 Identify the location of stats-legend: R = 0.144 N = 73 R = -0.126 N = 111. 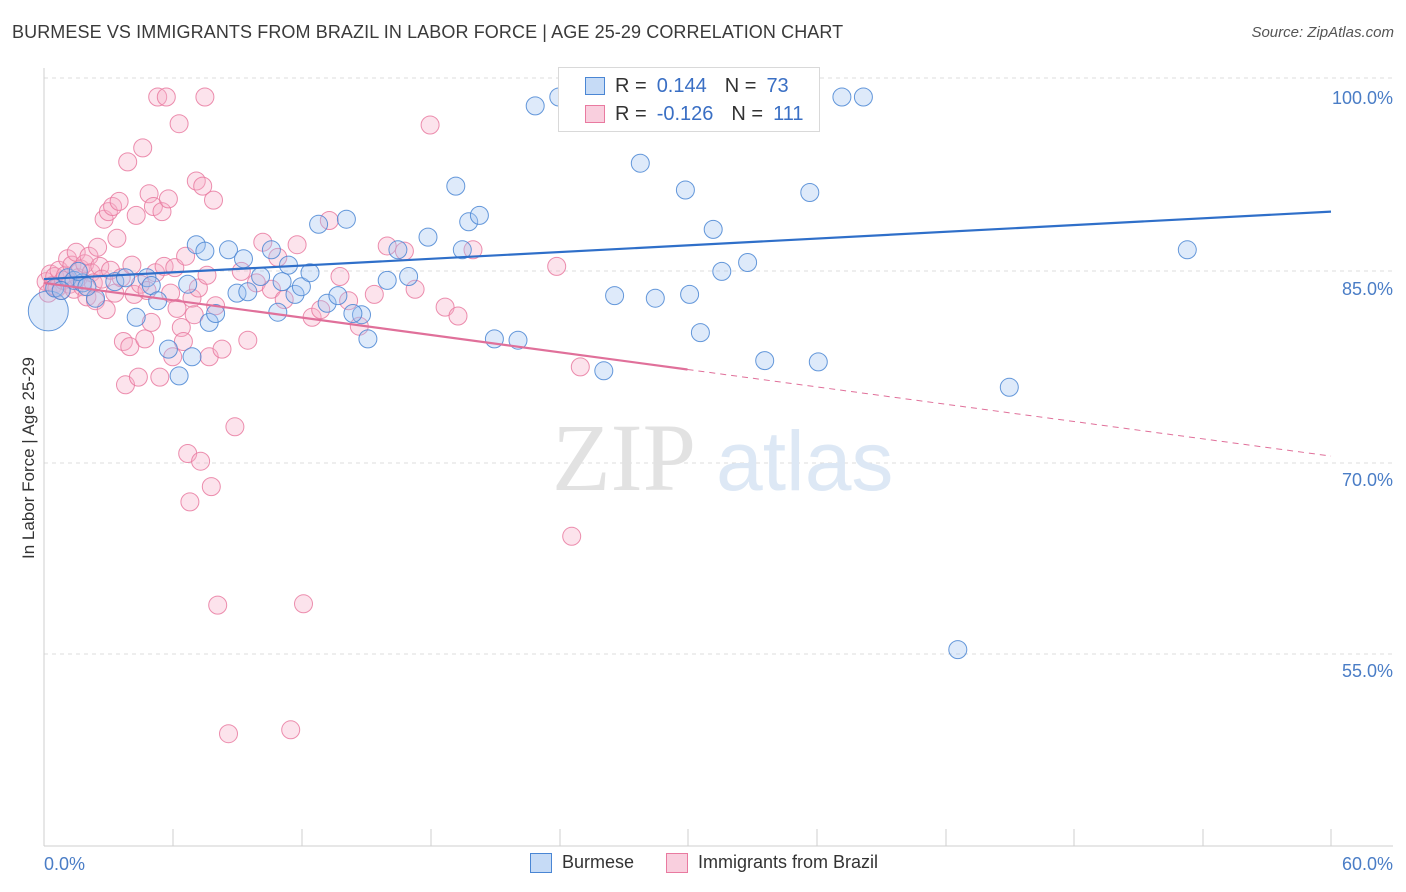
(689, 99).